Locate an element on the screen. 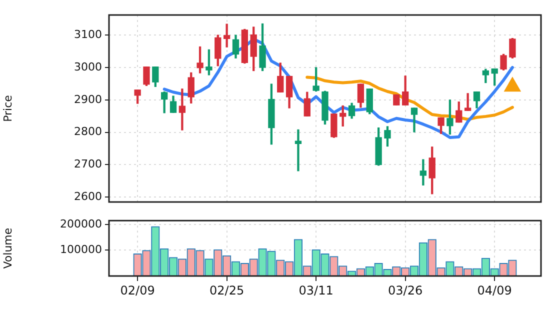 The image size is (556, 322). x-tick-label: 02/09 is located at coordinates (137, 290).